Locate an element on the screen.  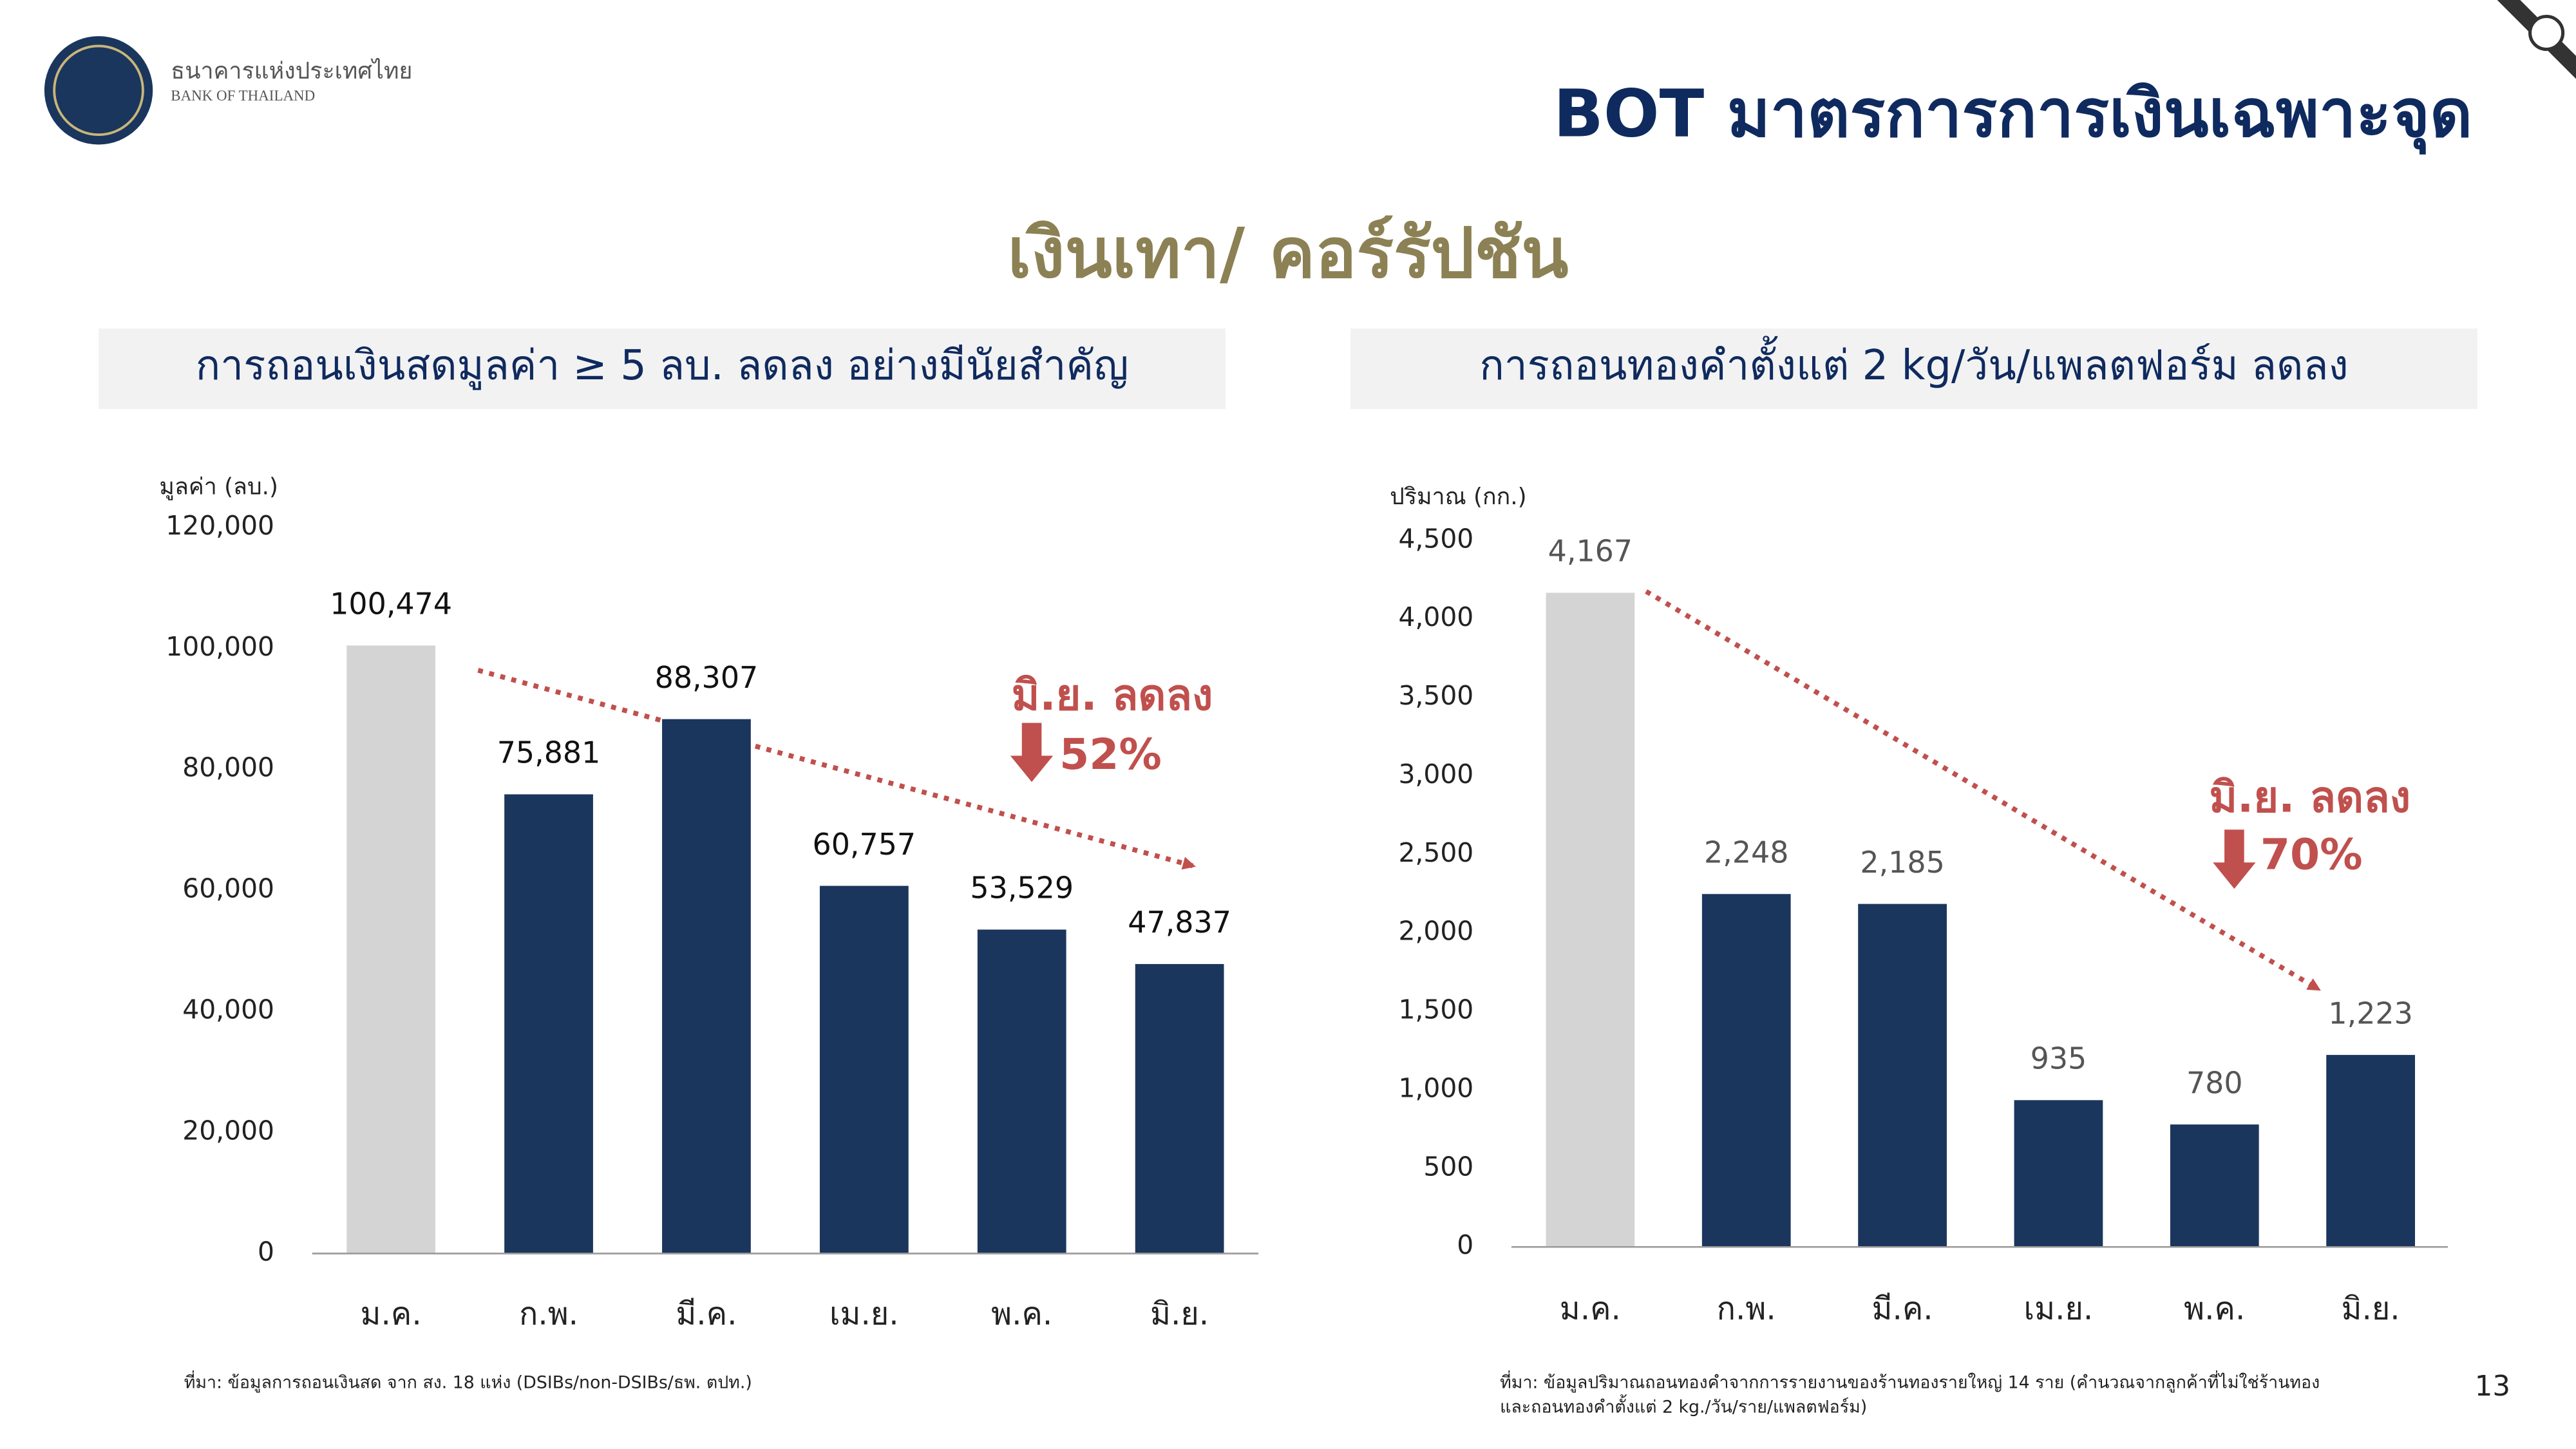
annotation-change: 52% is located at coordinates (1110, 754).